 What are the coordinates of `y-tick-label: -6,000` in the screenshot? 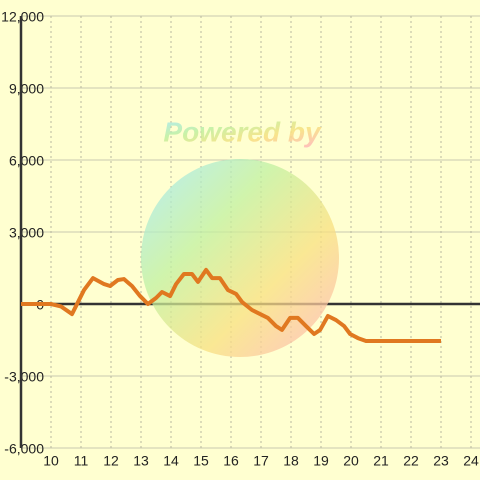 It's located at (24, 449).